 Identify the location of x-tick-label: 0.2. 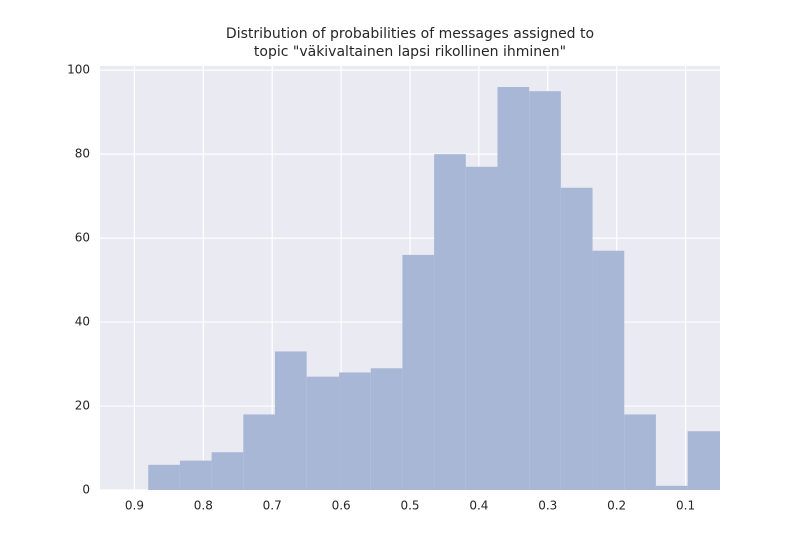
(616, 506).